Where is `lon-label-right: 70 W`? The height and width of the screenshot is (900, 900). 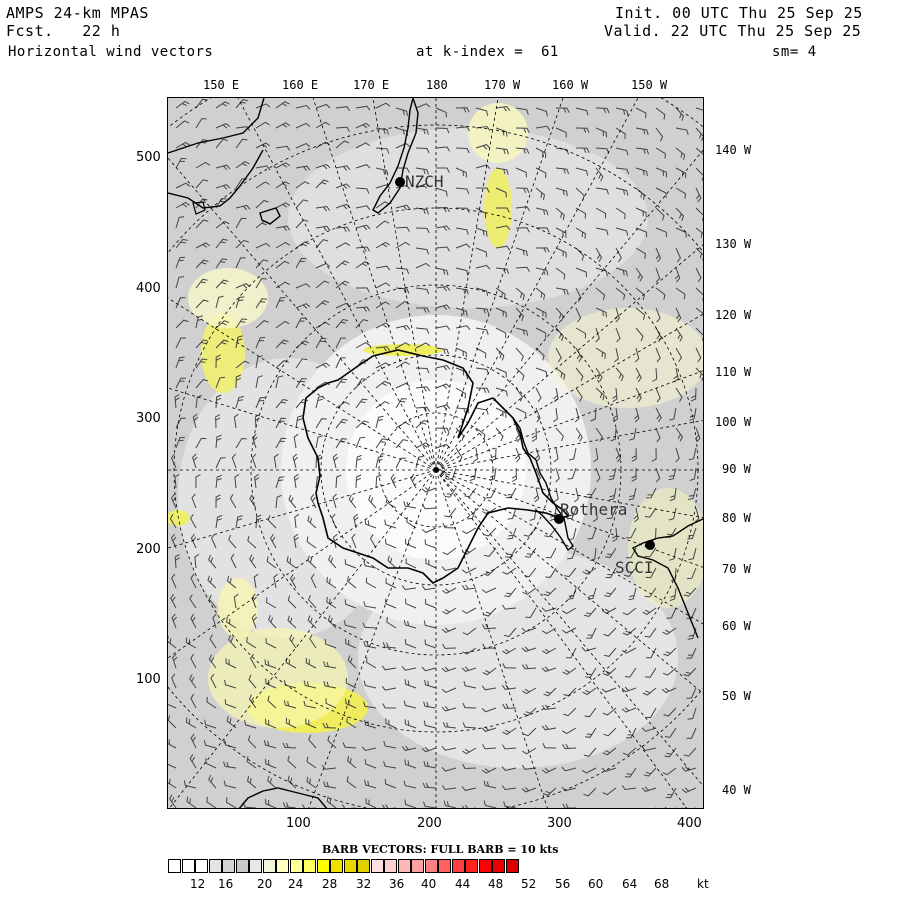
lon-label-right: 70 W is located at coordinates (736, 569).